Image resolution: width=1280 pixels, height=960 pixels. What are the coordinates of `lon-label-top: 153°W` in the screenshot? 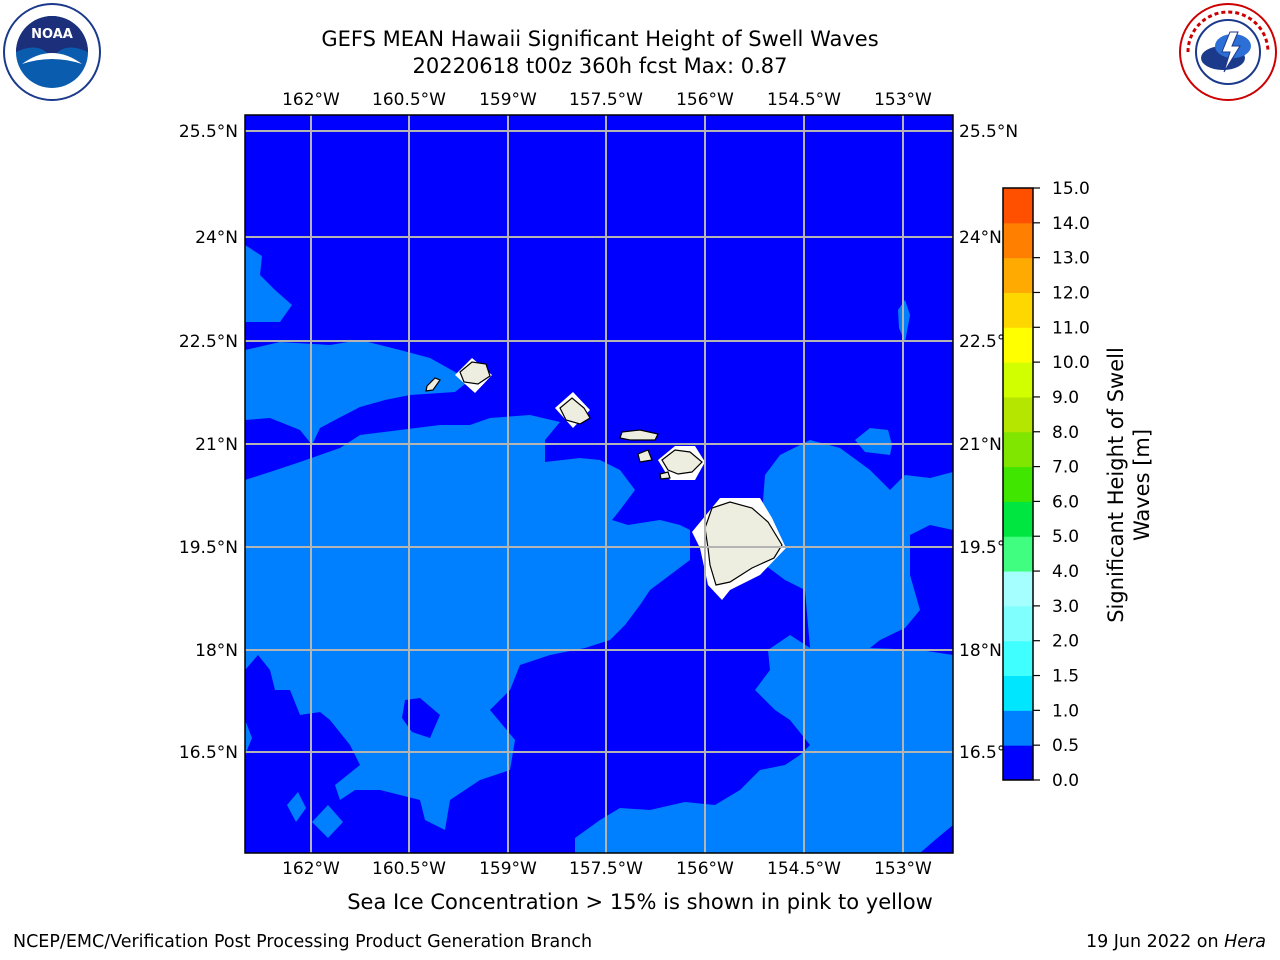 It's located at (903, 100).